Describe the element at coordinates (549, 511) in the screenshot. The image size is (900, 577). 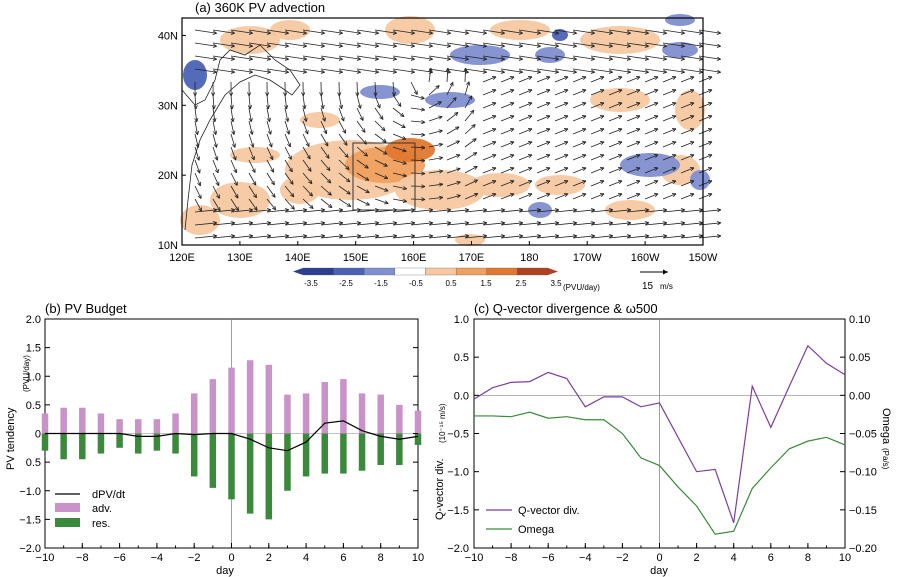
I see `legend-qvector-label: Q-vector div.` at that location.